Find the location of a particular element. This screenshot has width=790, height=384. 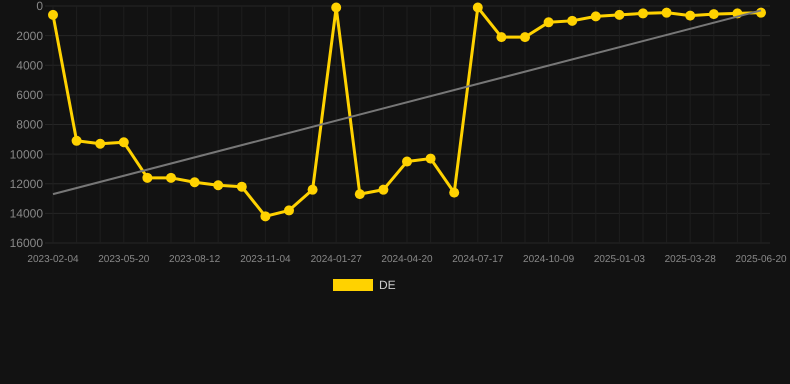

legend-label: DE is located at coordinates (387, 285).